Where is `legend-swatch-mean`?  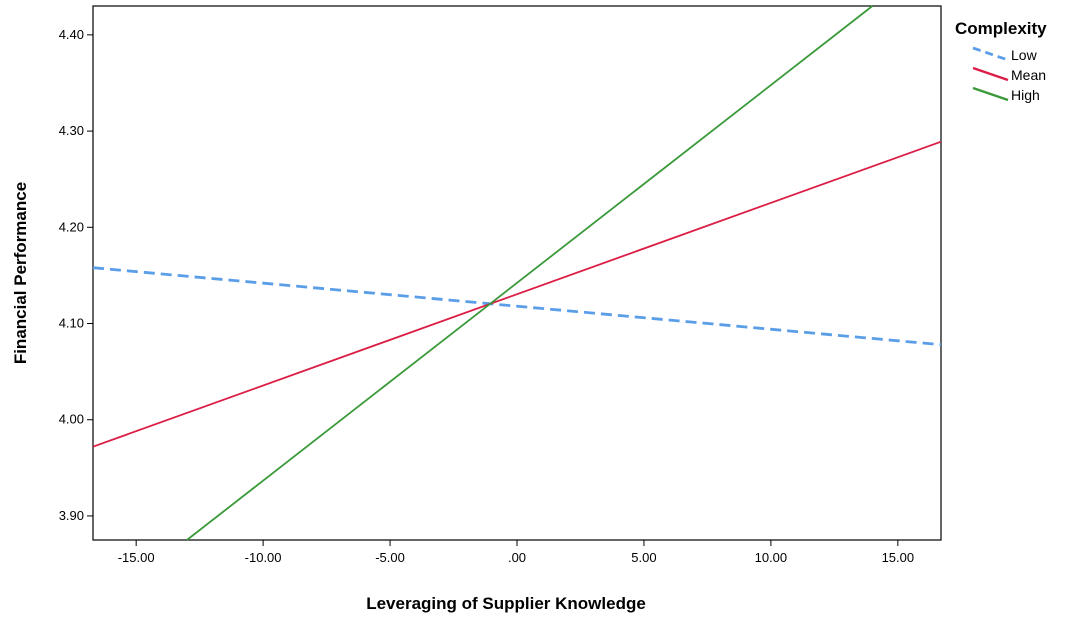
legend-swatch-mean is located at coordinates (990, 74).